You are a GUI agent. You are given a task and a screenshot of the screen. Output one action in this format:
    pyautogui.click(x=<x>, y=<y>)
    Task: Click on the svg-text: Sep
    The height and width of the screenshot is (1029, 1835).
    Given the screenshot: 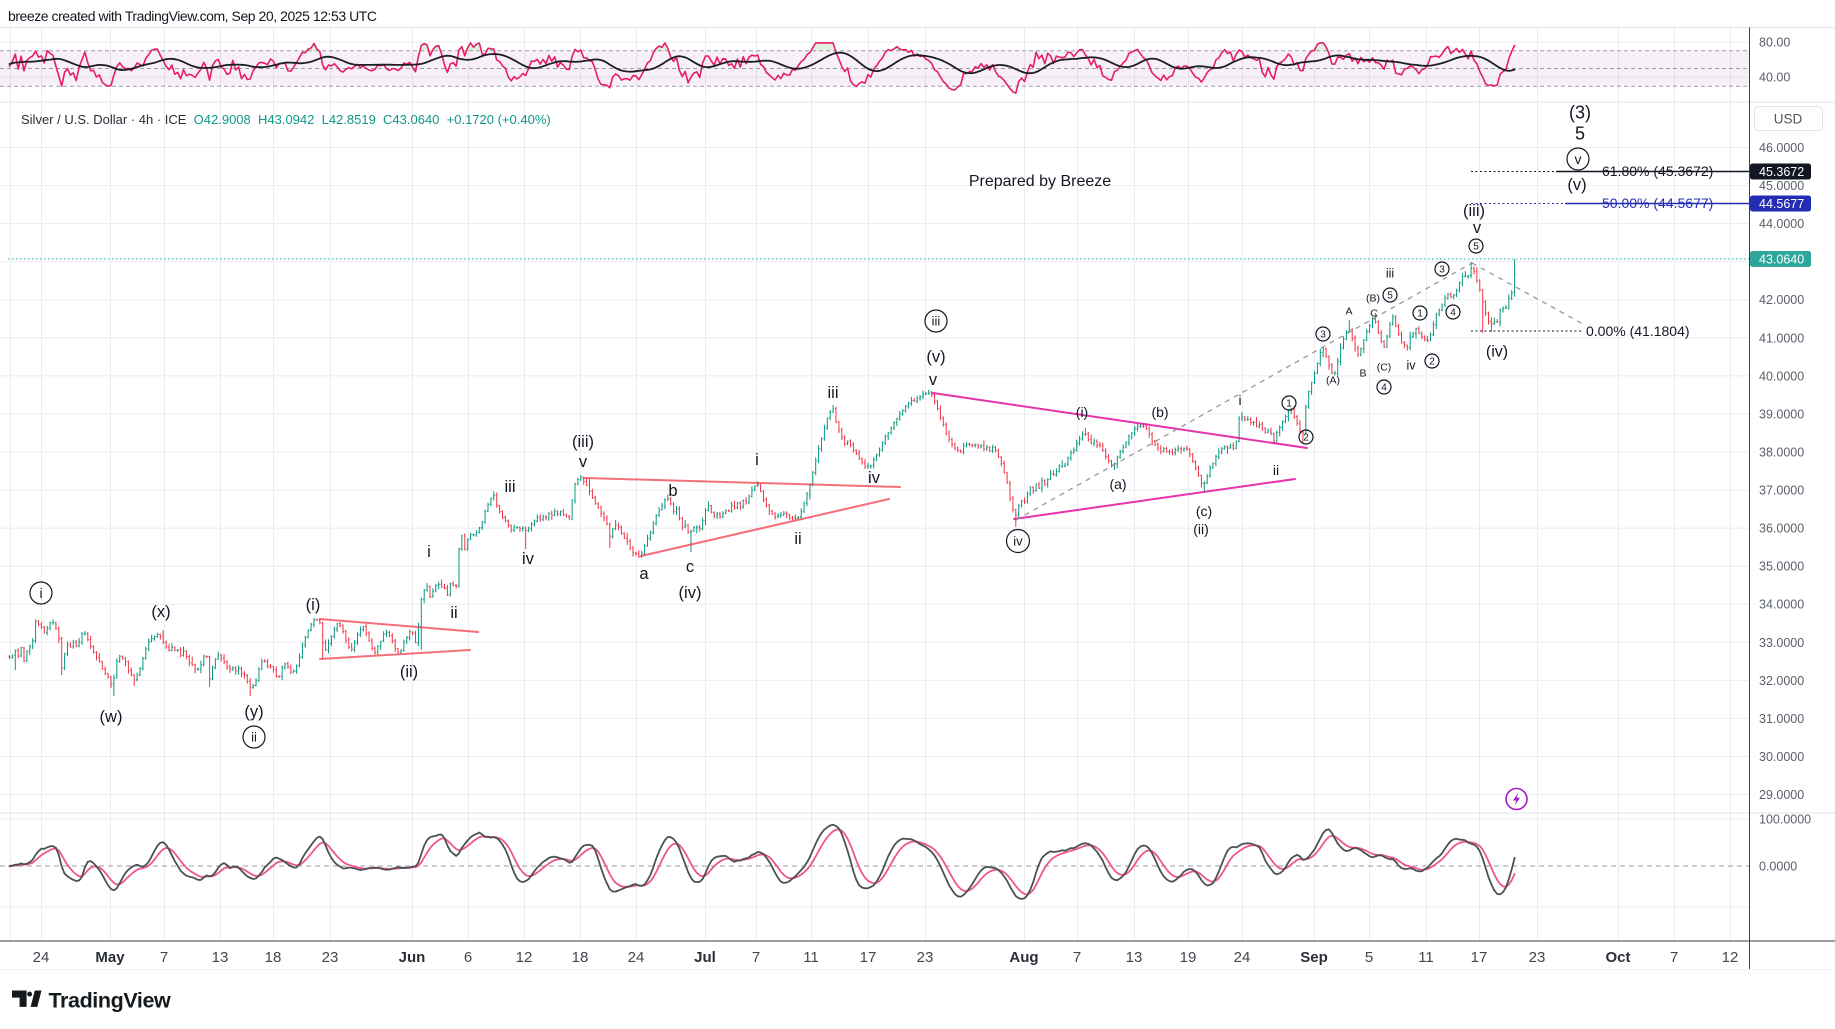 What is the action you would take?
    pyautogui.click(x=1314, y=957)
    